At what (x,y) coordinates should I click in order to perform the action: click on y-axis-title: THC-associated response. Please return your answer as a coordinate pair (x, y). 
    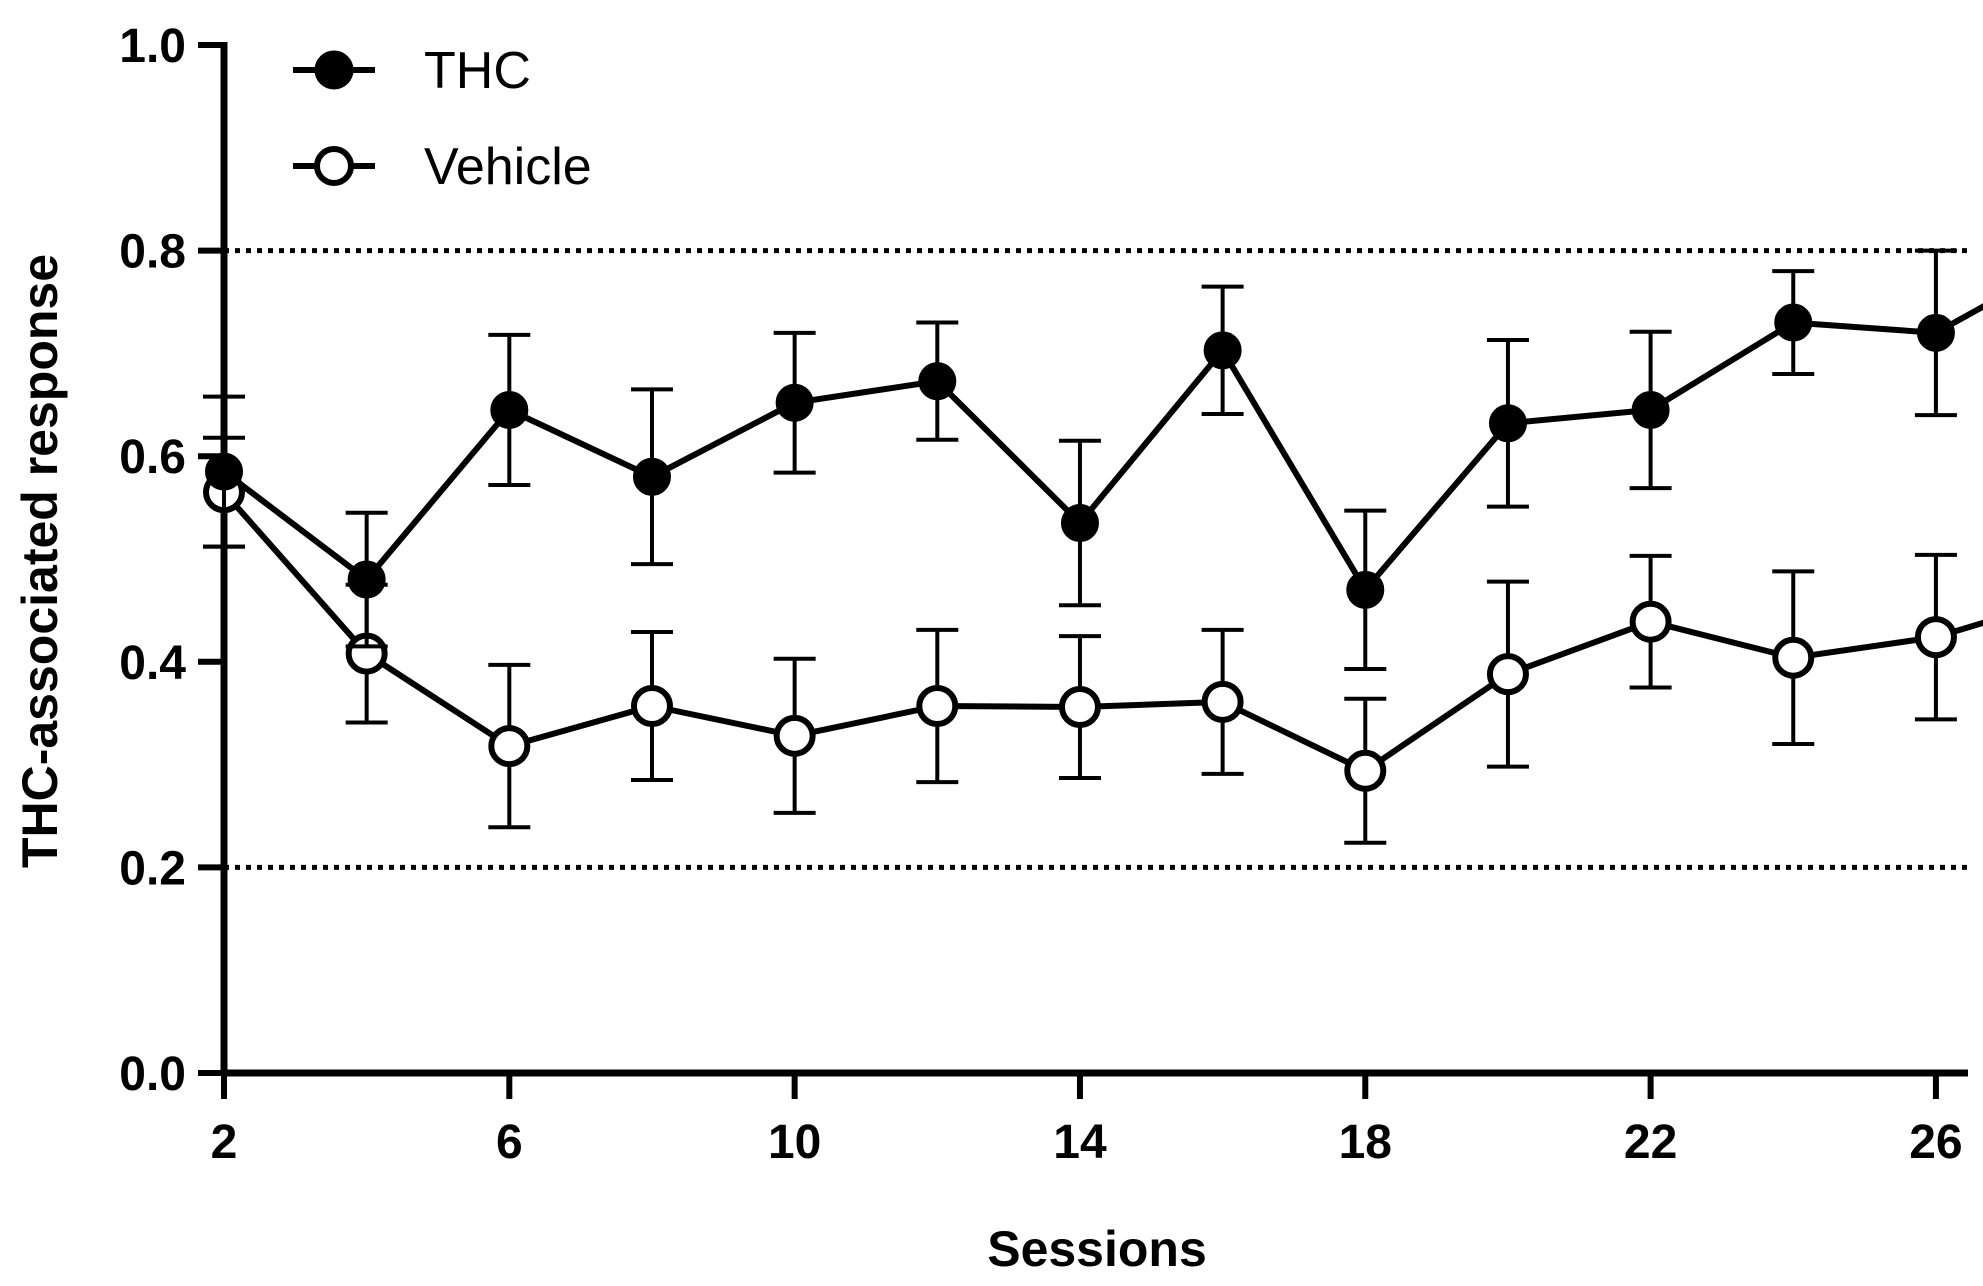
    Looking at the image, I should click on (40, 561).